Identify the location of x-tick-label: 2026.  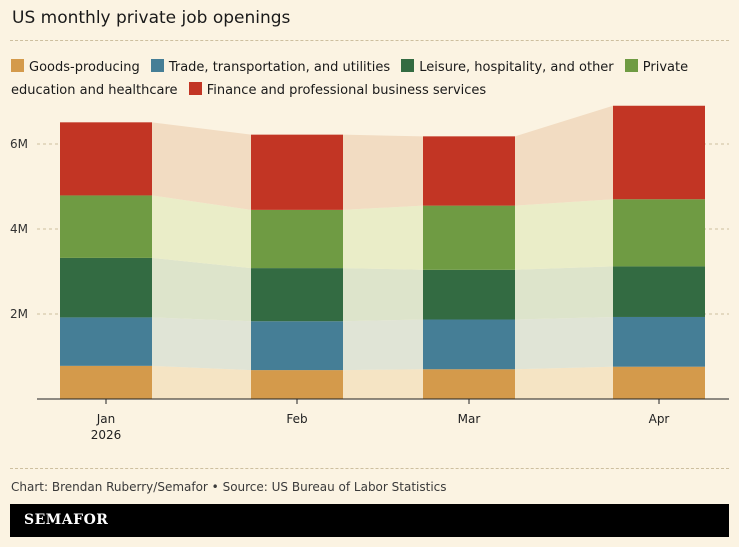
(106, 435).